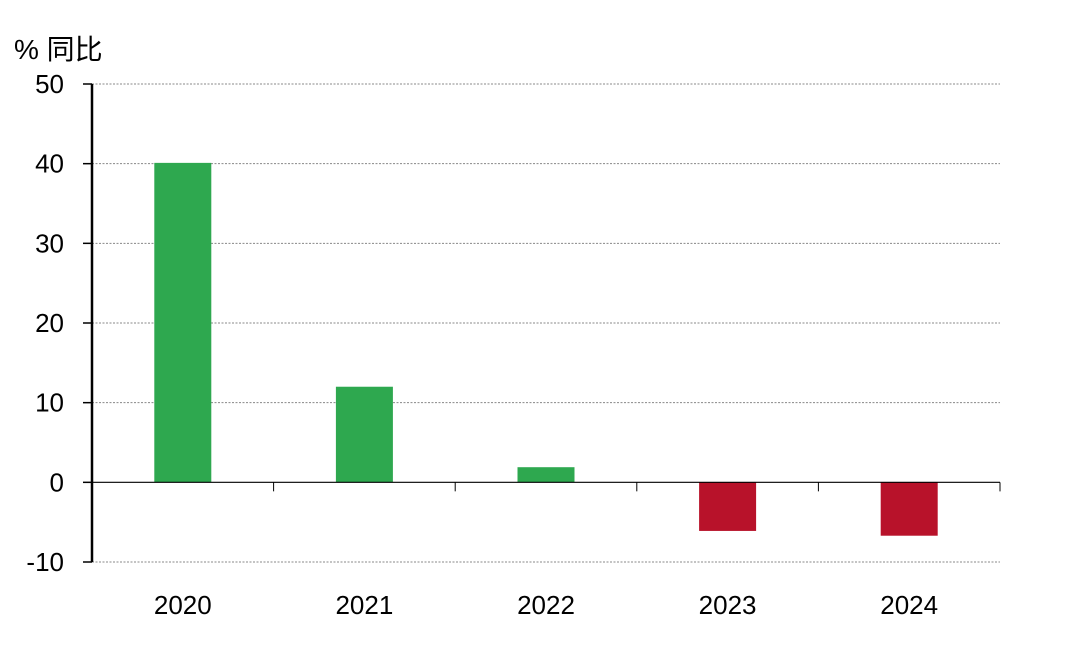  Describe the element at coordinates (49, 403) in the screenshot. I see `y-tick-label: 10` at that location.